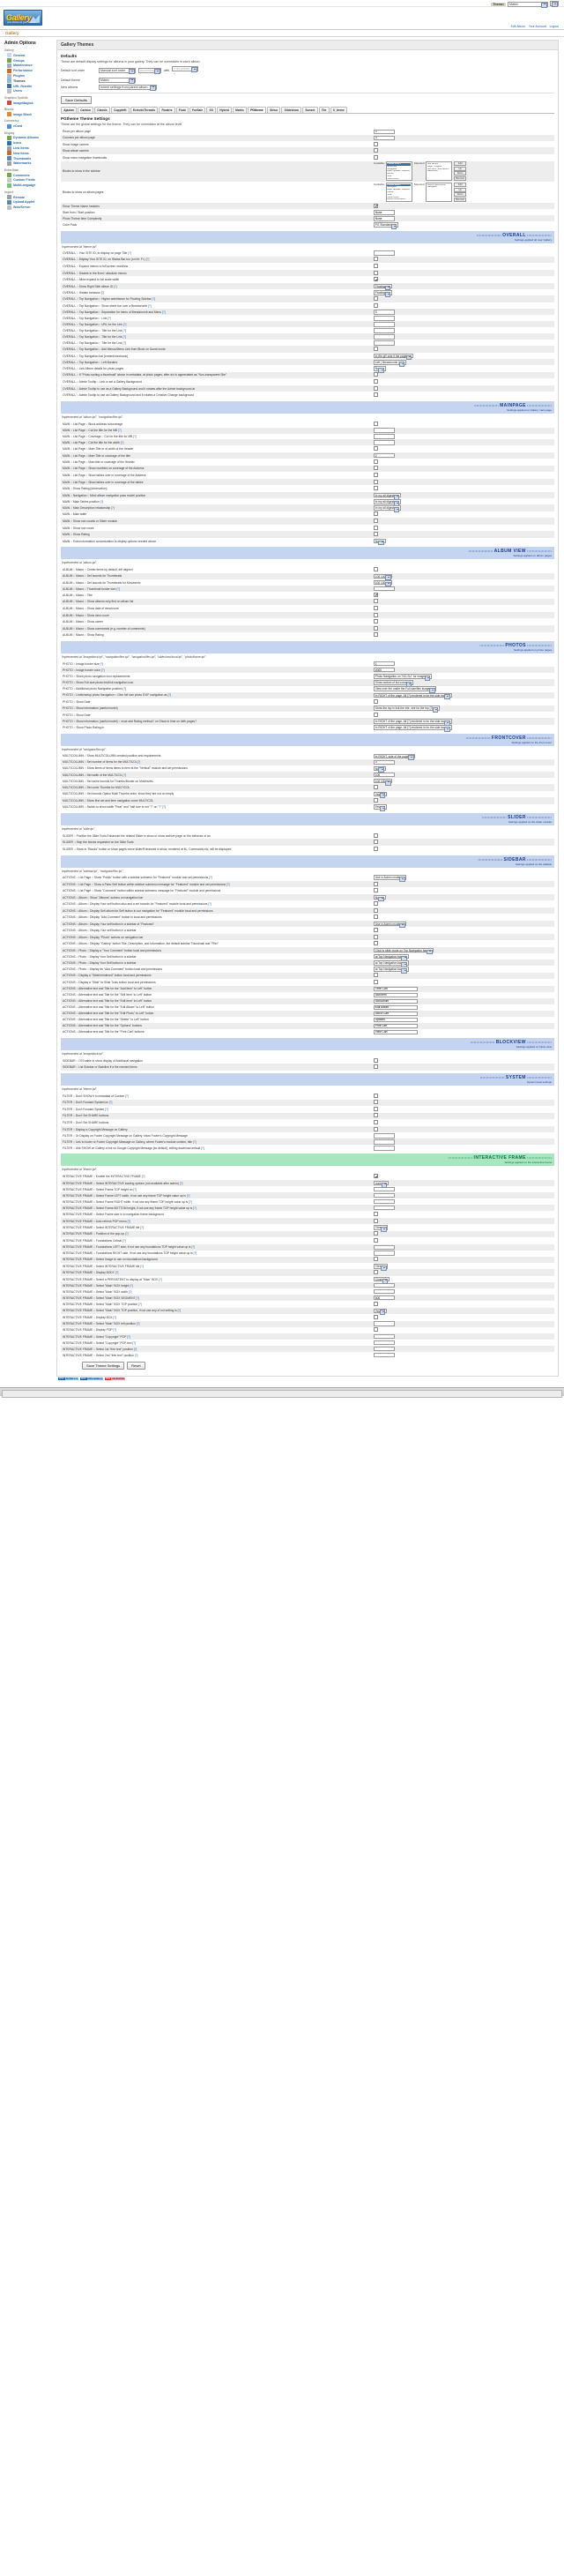 The image size is (564, 2576). I want to click on setting-select: Floating, so click(383, 286).